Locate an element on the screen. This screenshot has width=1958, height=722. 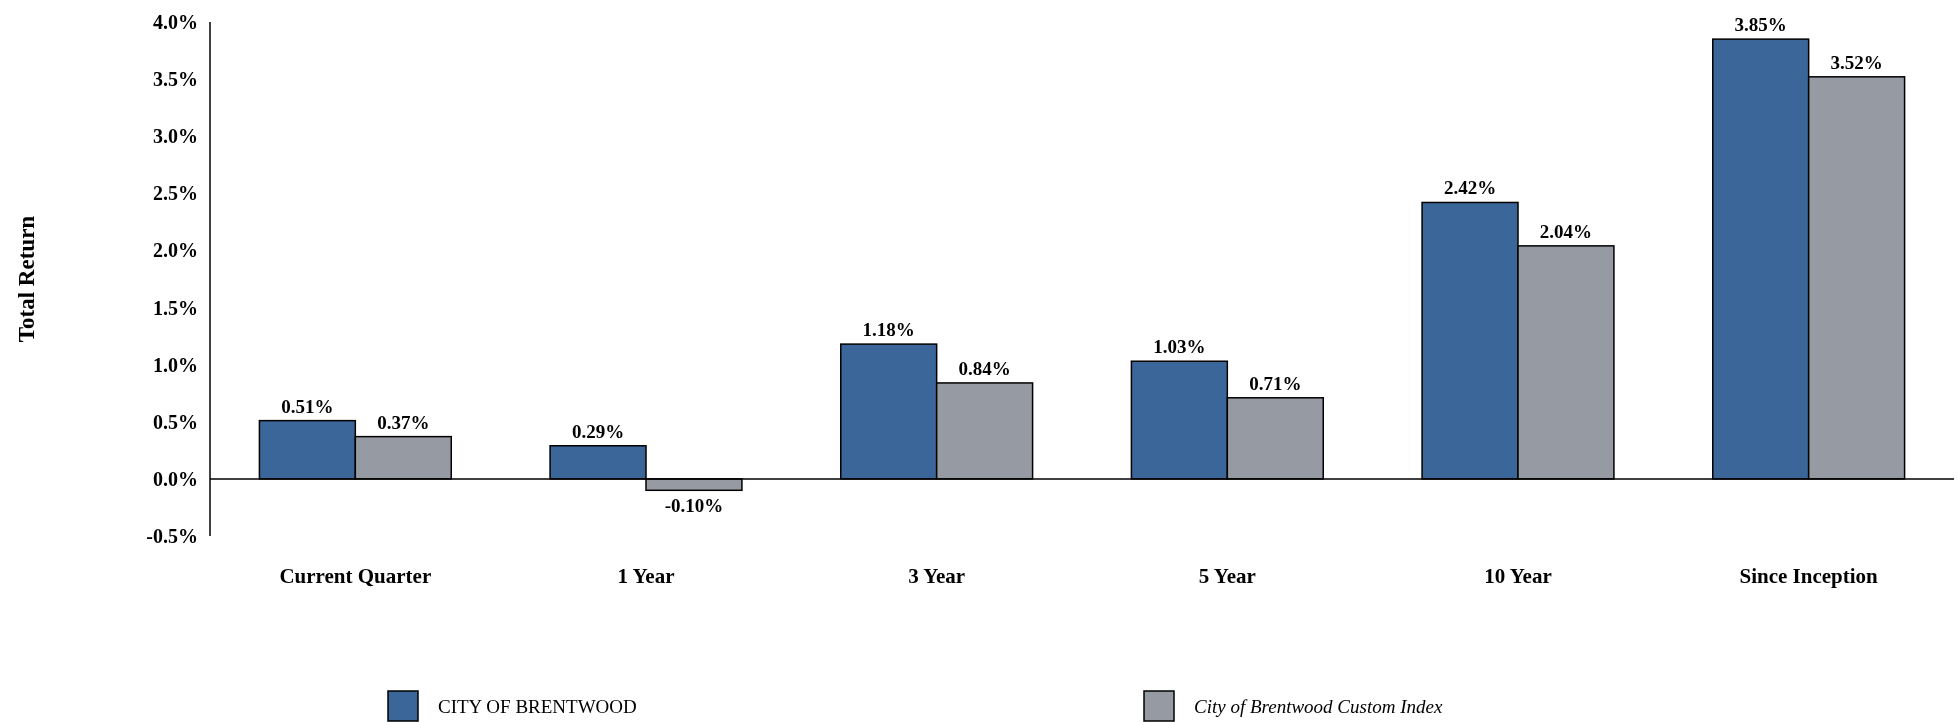
text: 0.29% is located at coordinates (598, 431).